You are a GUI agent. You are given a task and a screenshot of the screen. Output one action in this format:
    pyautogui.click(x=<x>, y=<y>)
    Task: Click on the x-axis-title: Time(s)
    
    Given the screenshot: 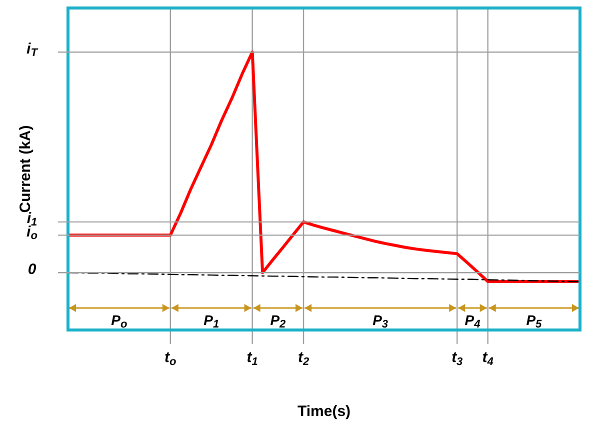 What is the action you would take?
    pyautogui.click(x=324, y=411)
    